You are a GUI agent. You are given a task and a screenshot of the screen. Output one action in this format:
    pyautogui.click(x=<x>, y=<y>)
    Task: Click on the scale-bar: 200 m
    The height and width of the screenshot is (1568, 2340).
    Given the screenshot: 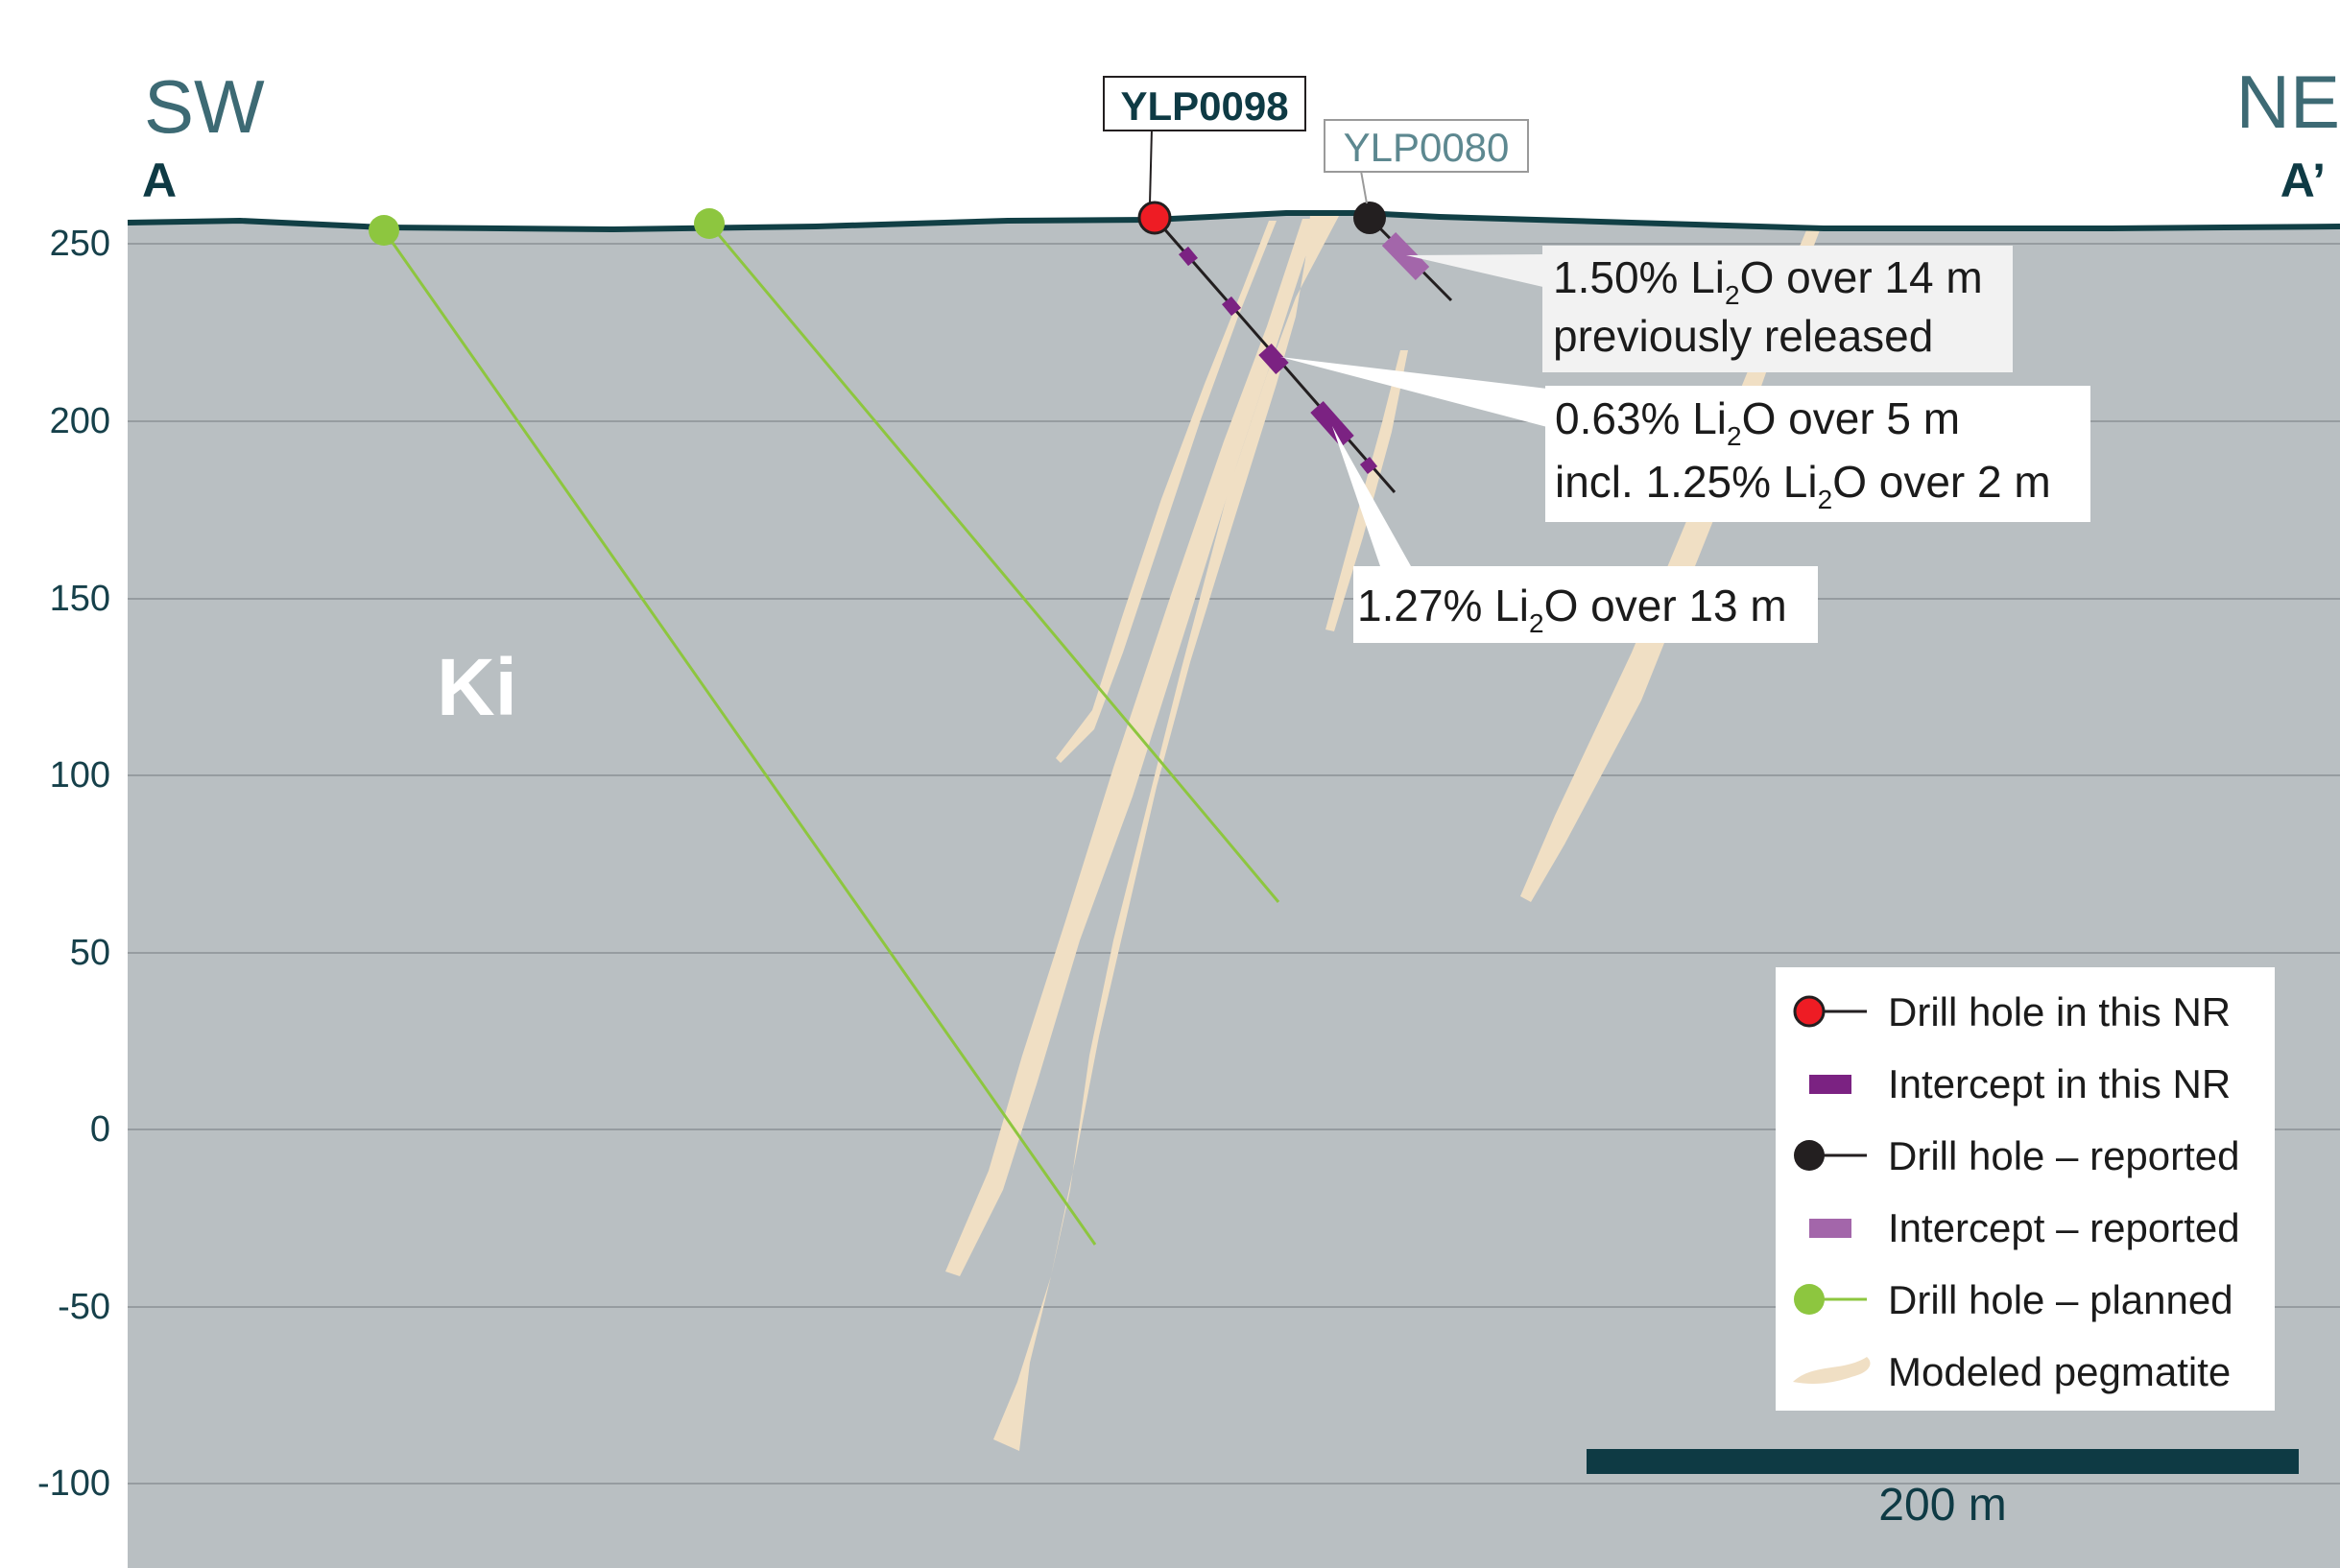 What is the action you would take?
    pyautogui.click(x=1943, y=1490)
    